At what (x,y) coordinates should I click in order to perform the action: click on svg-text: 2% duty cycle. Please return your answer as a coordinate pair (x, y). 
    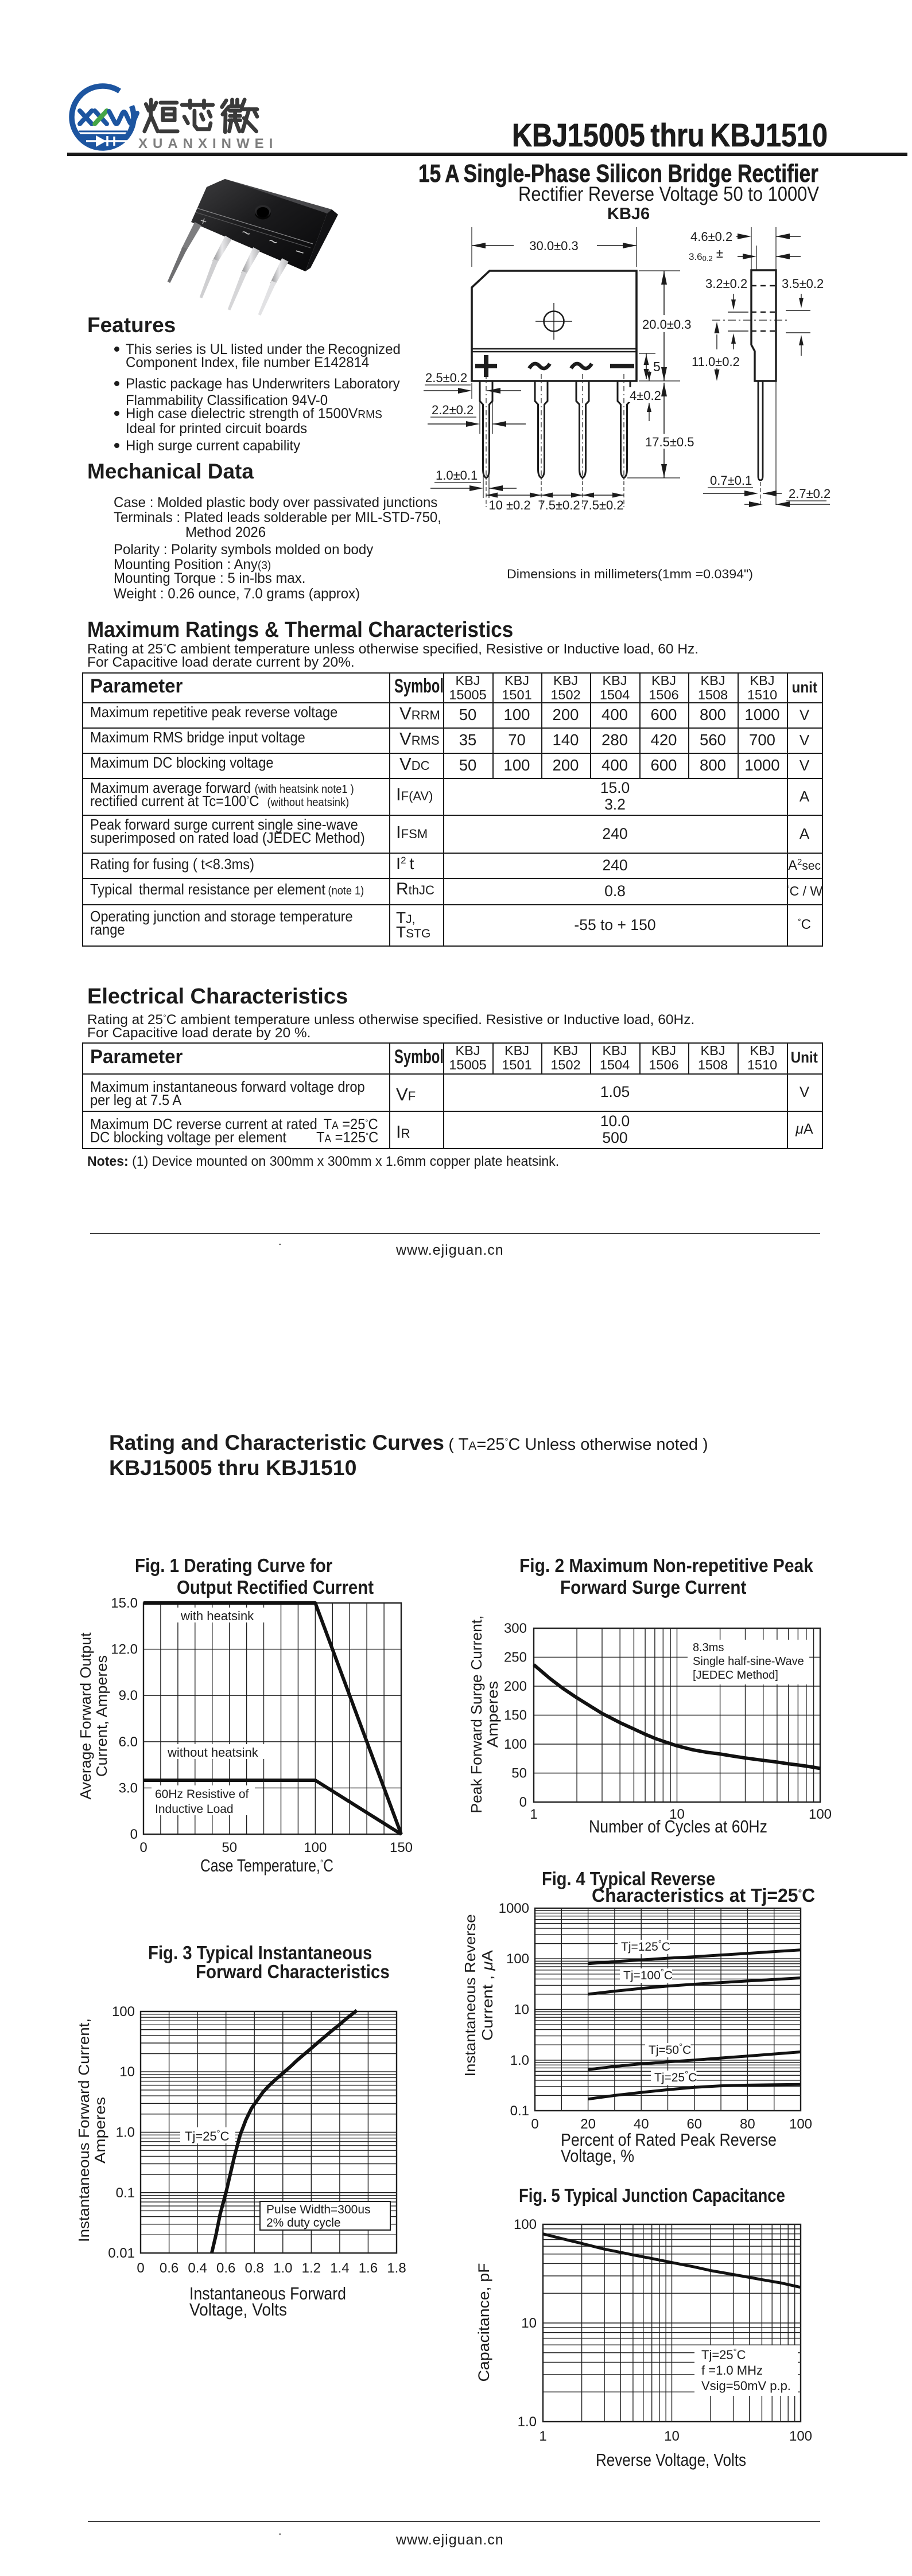
    Looking at the image, I should click on (304, 2222).